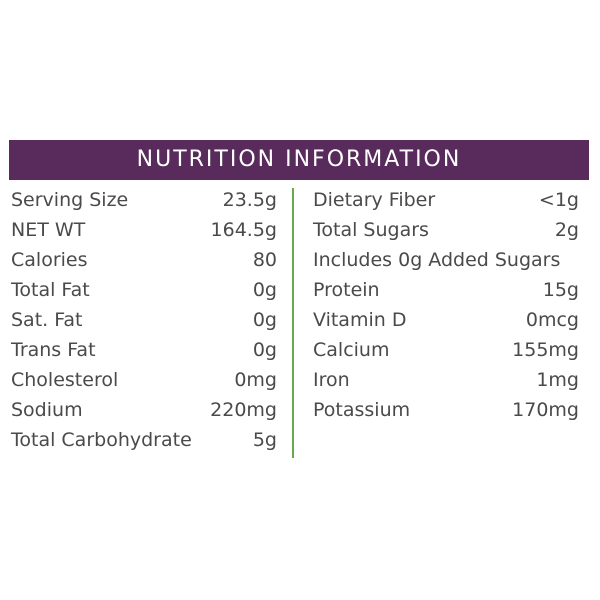  Describe the element at coordinates (144, 230) in the screenshot. I see `nutrient-row-net-wt: NET WT 164.5g` at that location.